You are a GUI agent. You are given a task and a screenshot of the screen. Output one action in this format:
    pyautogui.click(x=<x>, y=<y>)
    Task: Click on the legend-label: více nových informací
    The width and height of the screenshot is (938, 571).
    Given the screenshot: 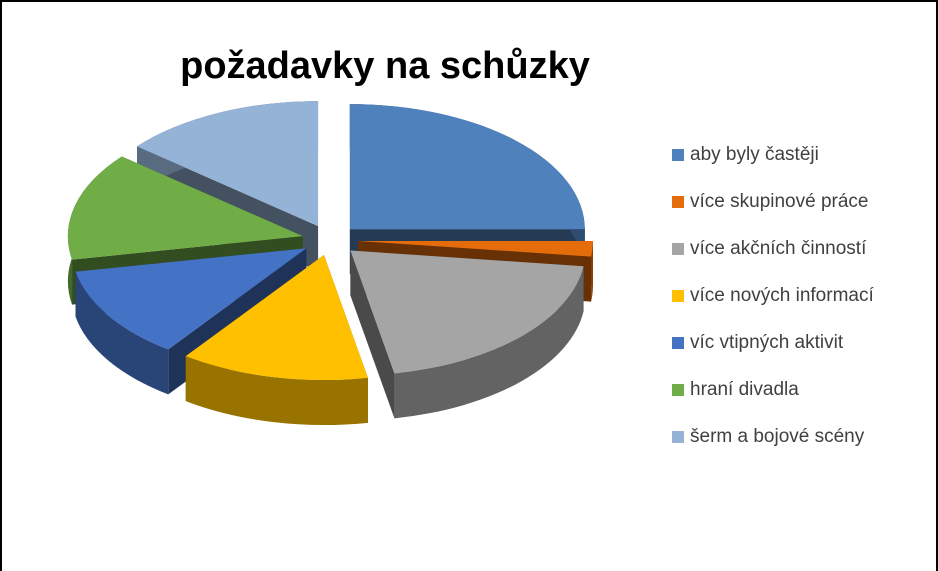 What is the action you would take?
    pyautogui.click(x=782, y=295)
    